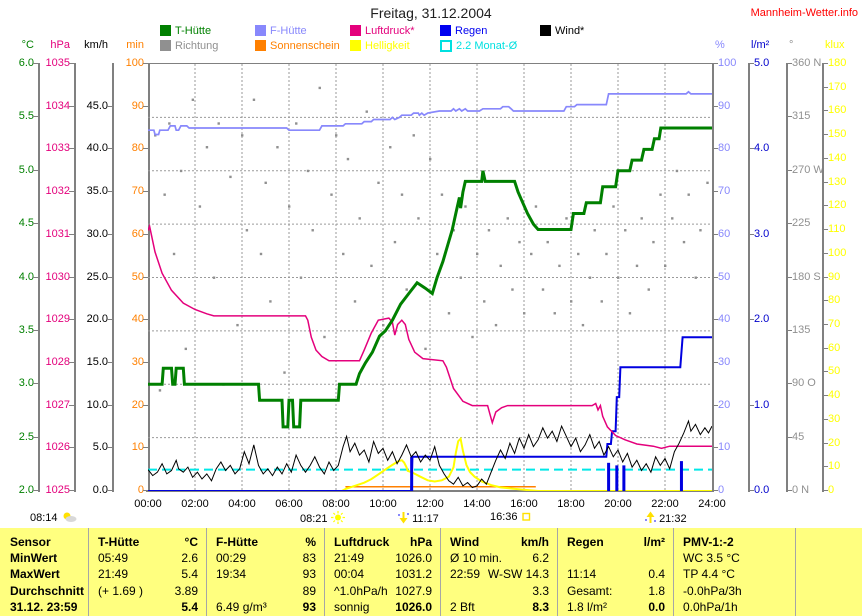 The image size is (862, 616). I want to click on table-cell: Luftdruck, so click(362, 542).